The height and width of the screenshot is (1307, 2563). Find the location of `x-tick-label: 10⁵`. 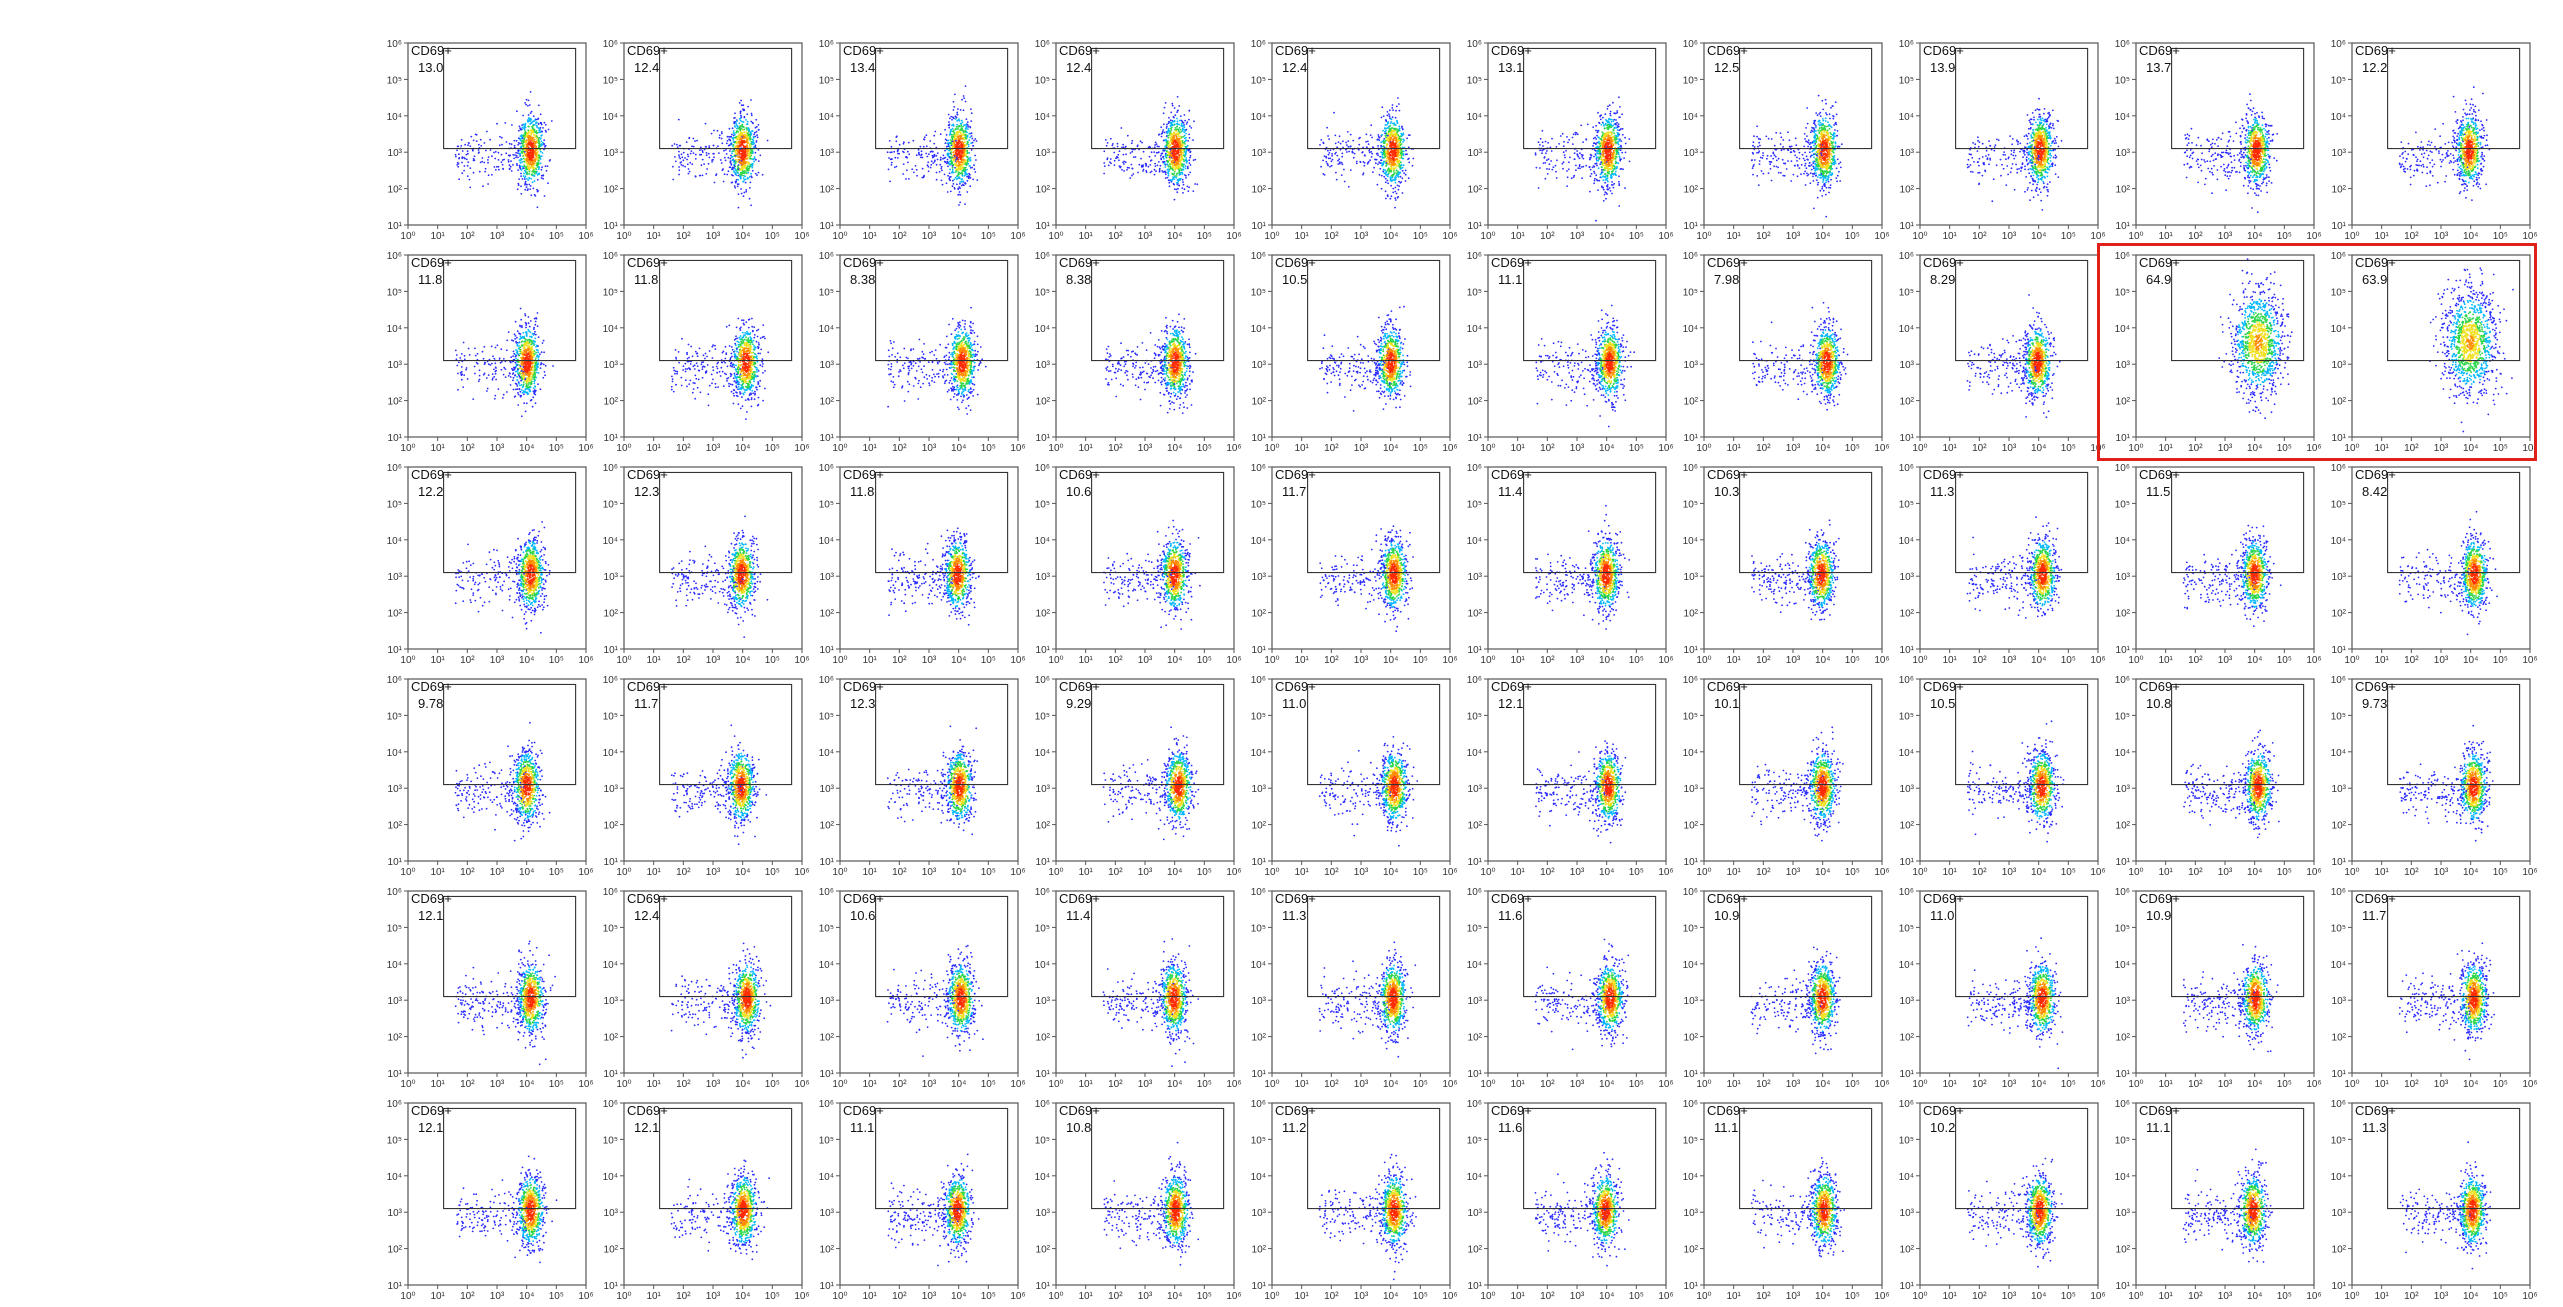

x-tick-label: 10⁵ is located at coordinates (772, 236).